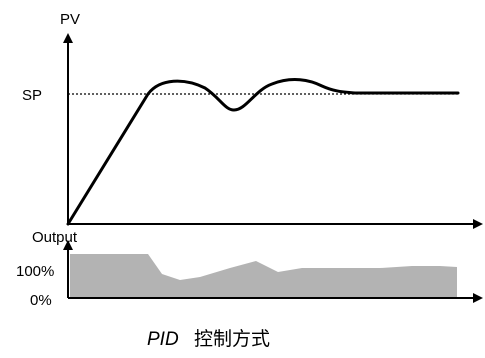  I want to click on caption-title: PID, so click(163, 339).